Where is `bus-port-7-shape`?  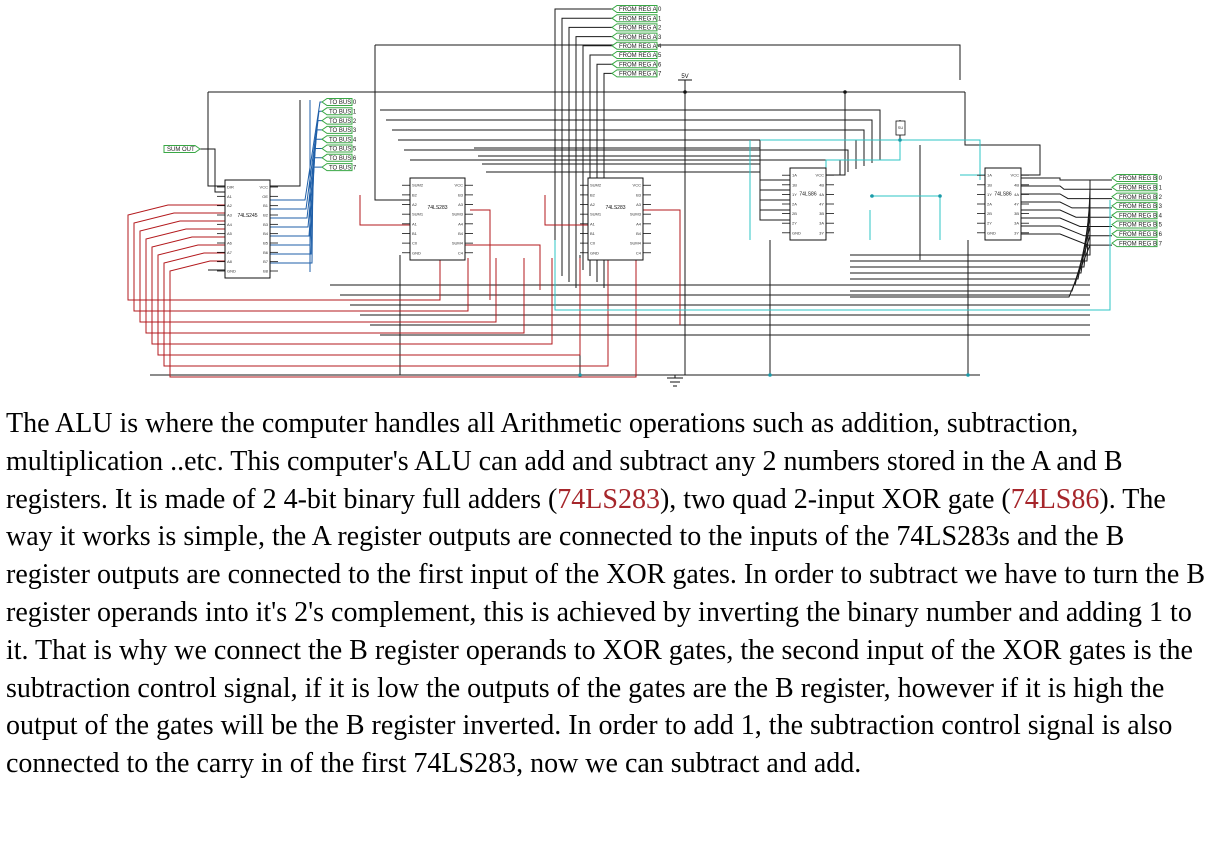 bus-port-7-shape is located at coordinates (337, 167).